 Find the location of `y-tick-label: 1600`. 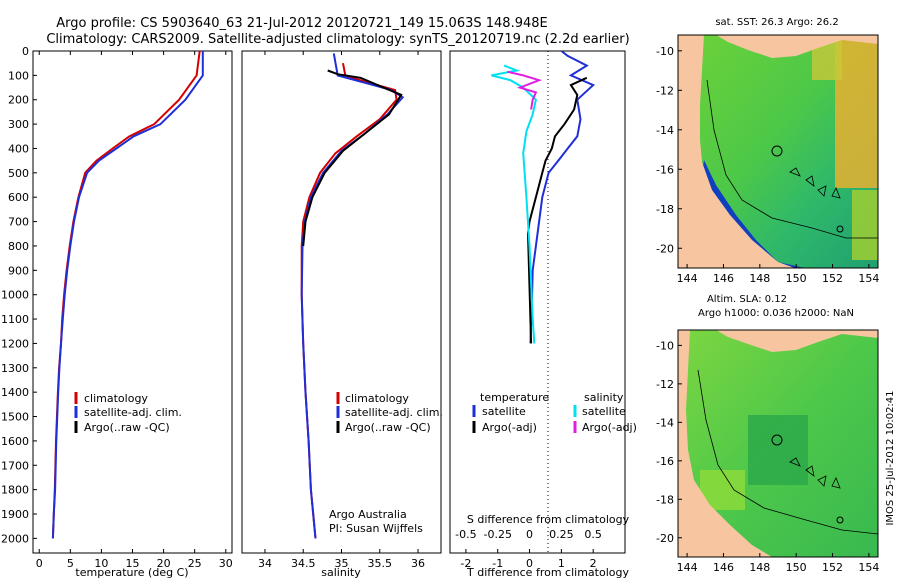

y-tick-label: 1600 is located at coordinates (15, 441).